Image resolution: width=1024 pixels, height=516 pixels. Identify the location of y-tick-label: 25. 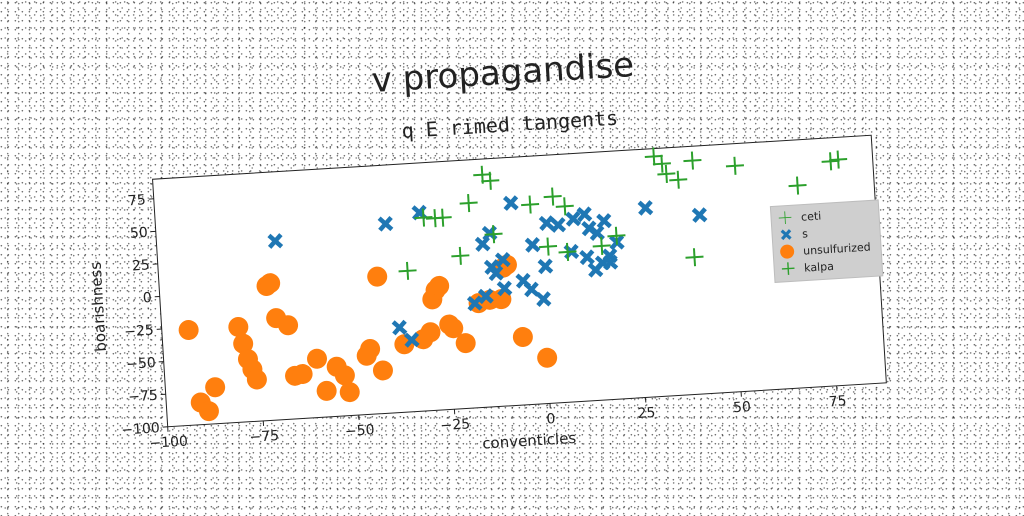
(141, 265).